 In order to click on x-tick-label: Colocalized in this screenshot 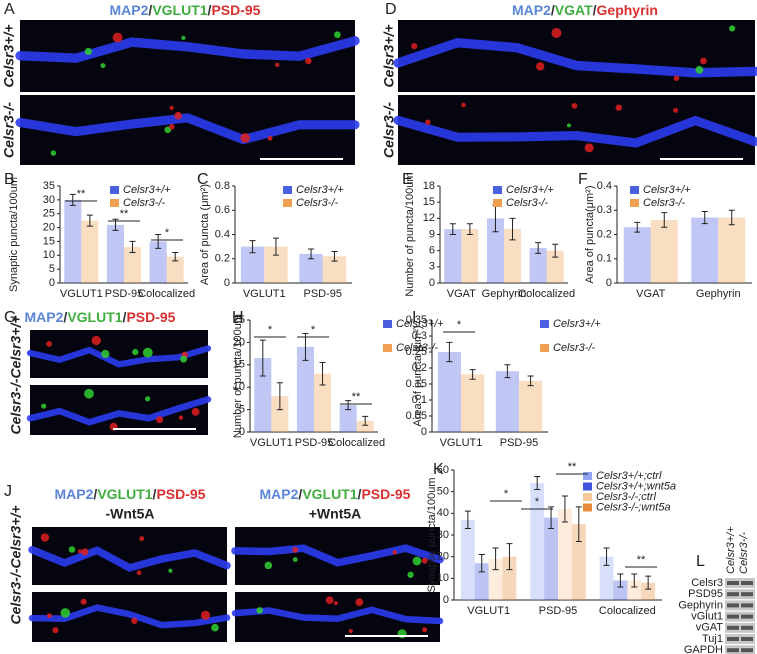, I will do `click(356, 443)`.